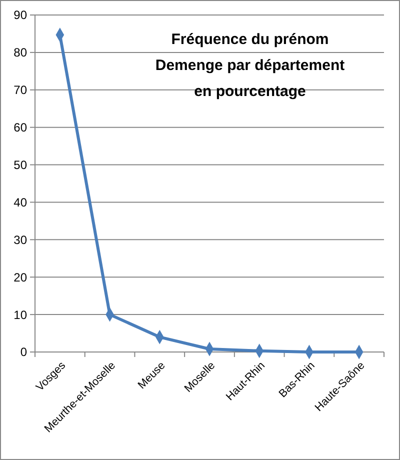 This screenshot has height=460, width=400. What do you see at coordinates (21, 239) in the screenshot?
I see `y-tick-label: 30` at bounding box center [21, 239].